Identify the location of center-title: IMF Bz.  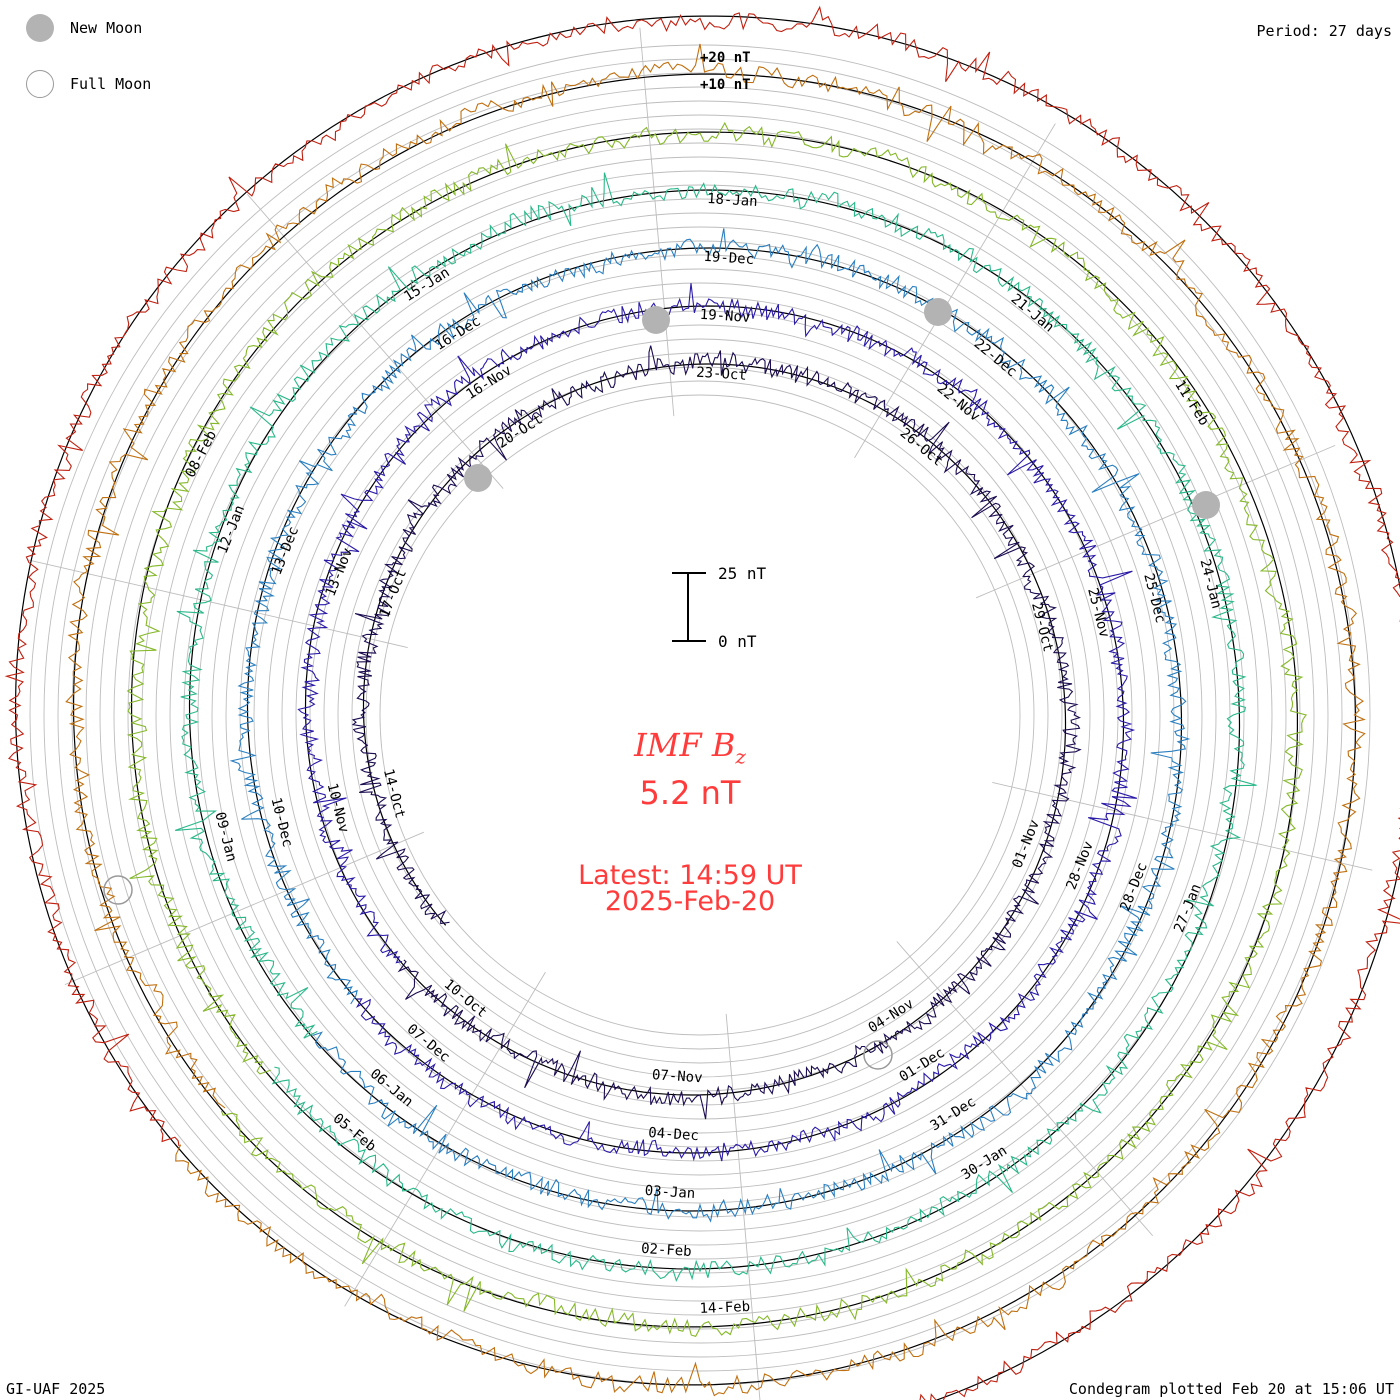
(690, 747).